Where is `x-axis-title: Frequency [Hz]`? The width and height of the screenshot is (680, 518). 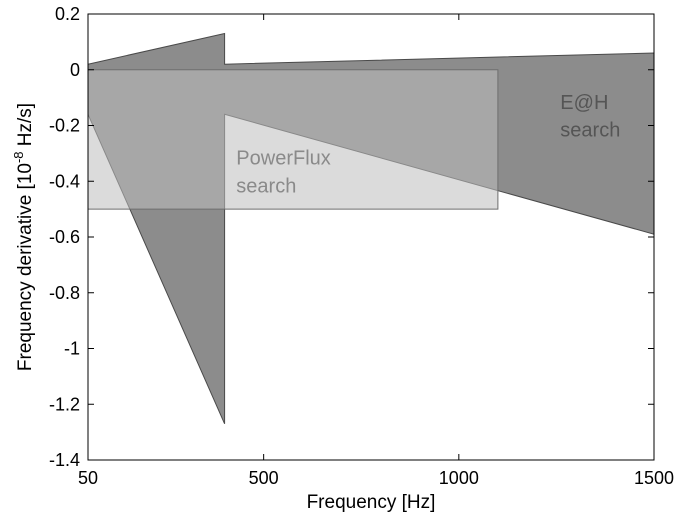 x-axis-title: Frequency [Hz] is located at coordinates (371, 502).